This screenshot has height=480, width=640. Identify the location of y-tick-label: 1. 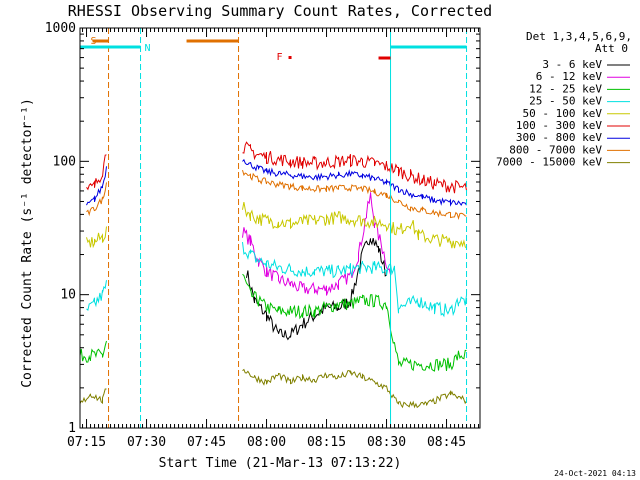
(72, 428).